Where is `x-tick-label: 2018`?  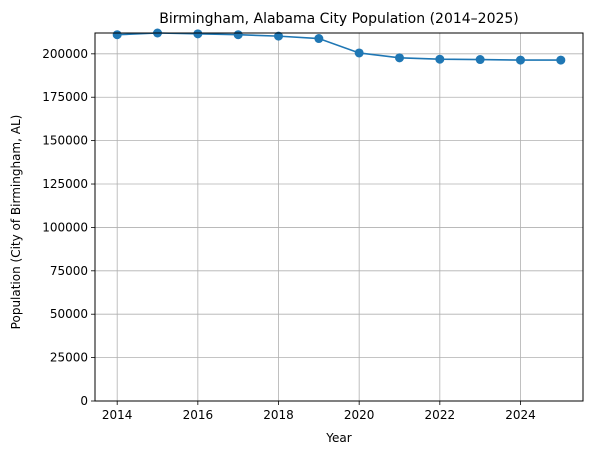 x-tick-label: 2018 is located at coordinates (278, 415).